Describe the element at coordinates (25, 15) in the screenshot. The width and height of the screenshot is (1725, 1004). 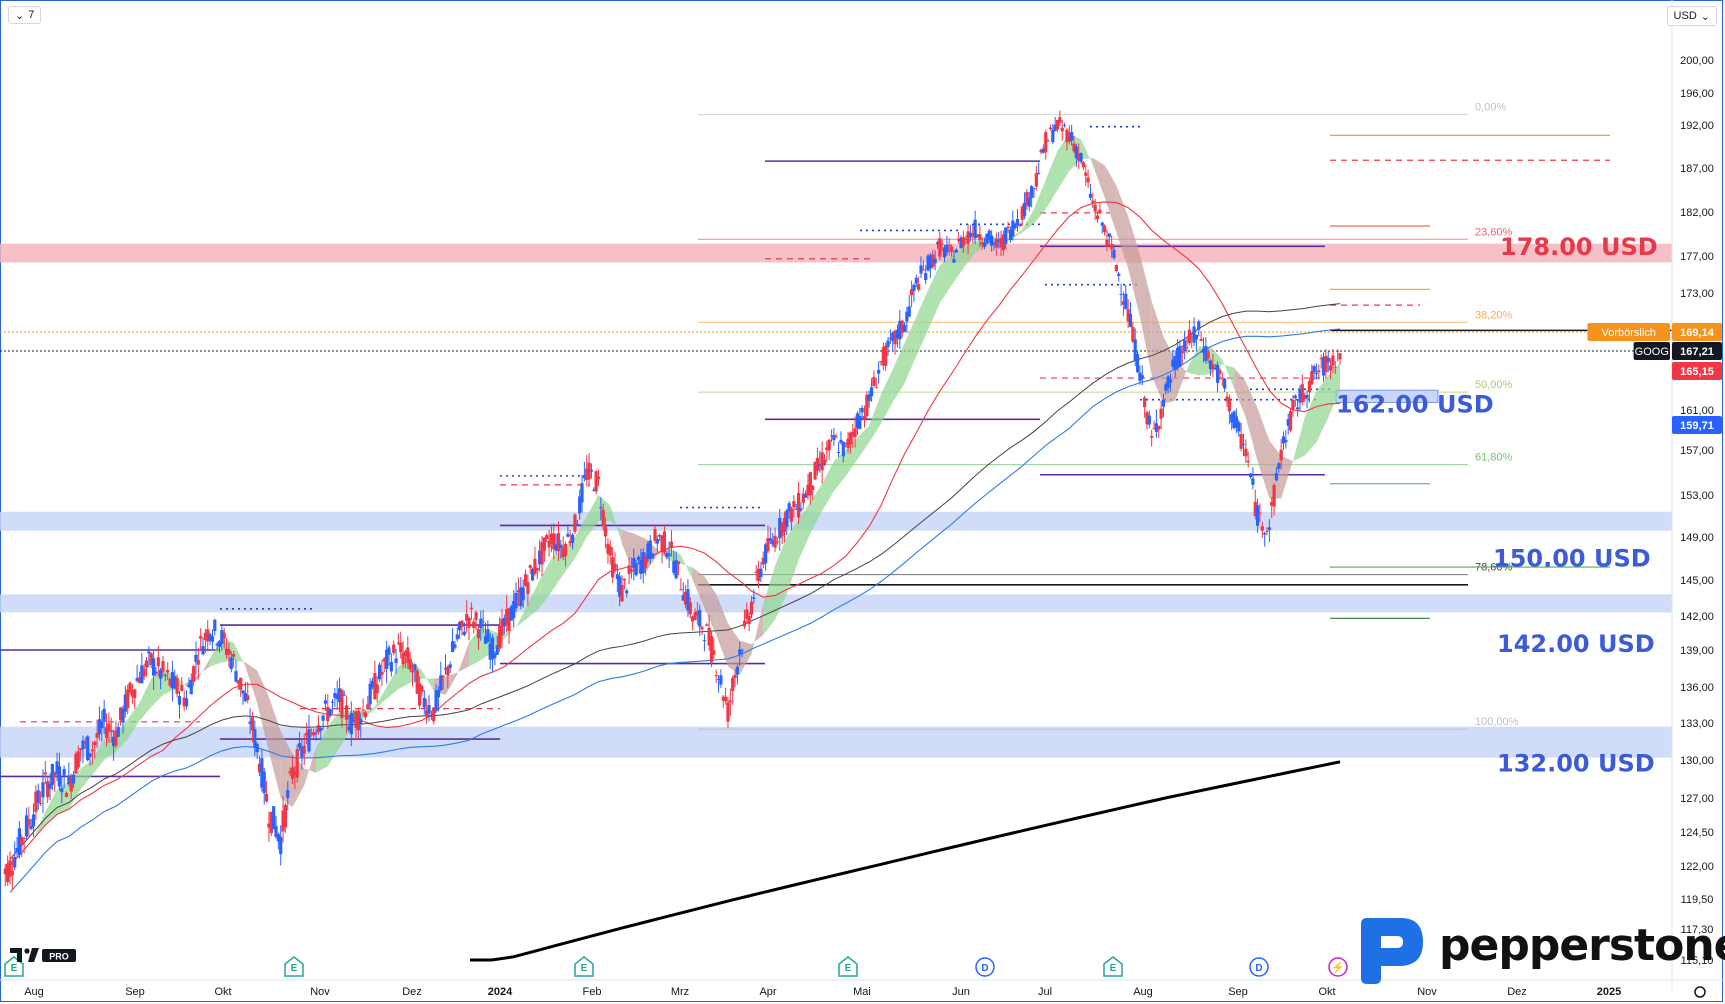
I see `interval-button: ⌄ 7` at that location.